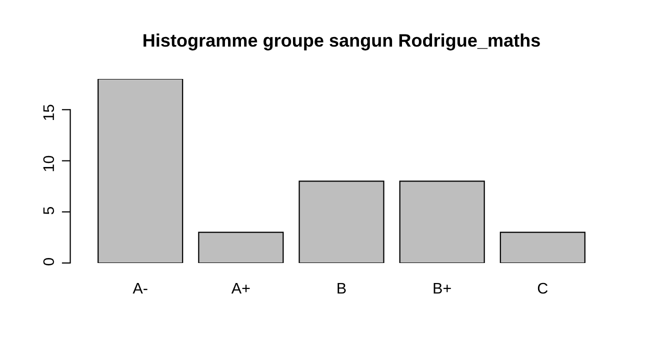 This screenshot has height=363, width=645. Describe the element at coordinates (140, 288) in the screenshot. I see `x-tick-label: A-` at that location.